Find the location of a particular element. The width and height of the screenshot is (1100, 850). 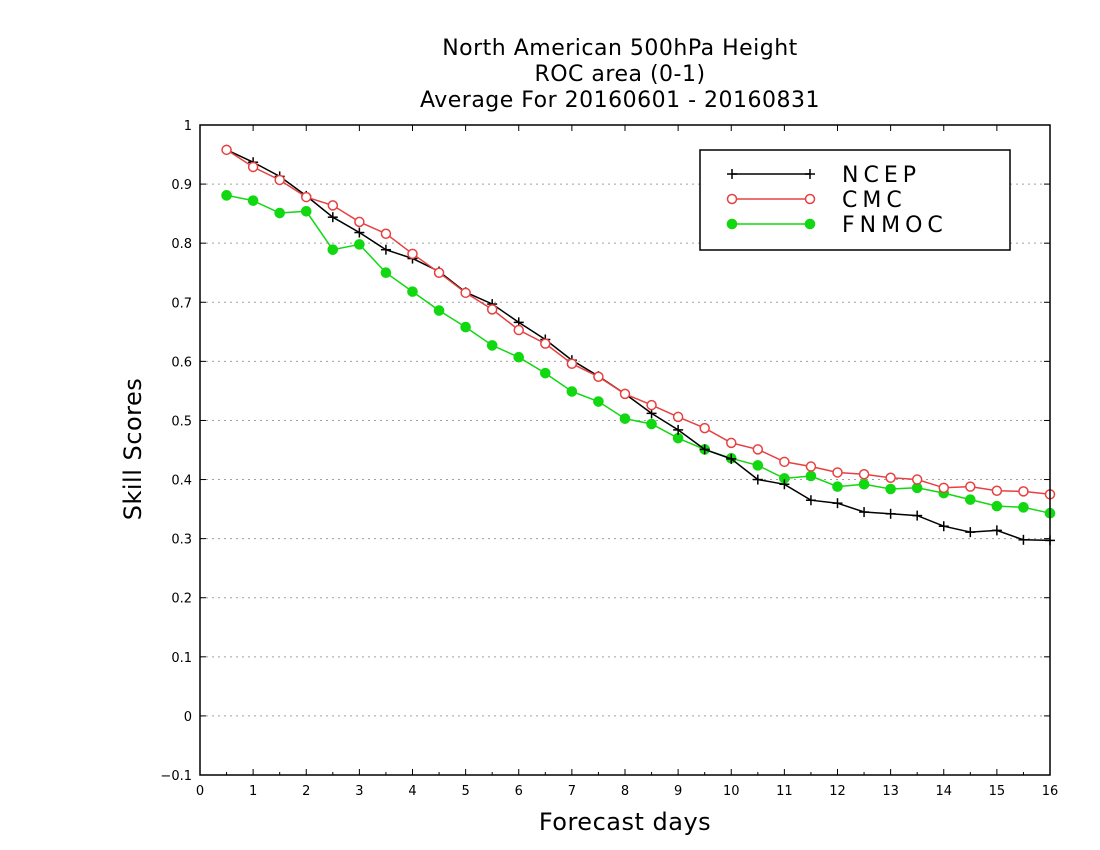

x-tick-label: 0 is located at coordinates (200, 791).